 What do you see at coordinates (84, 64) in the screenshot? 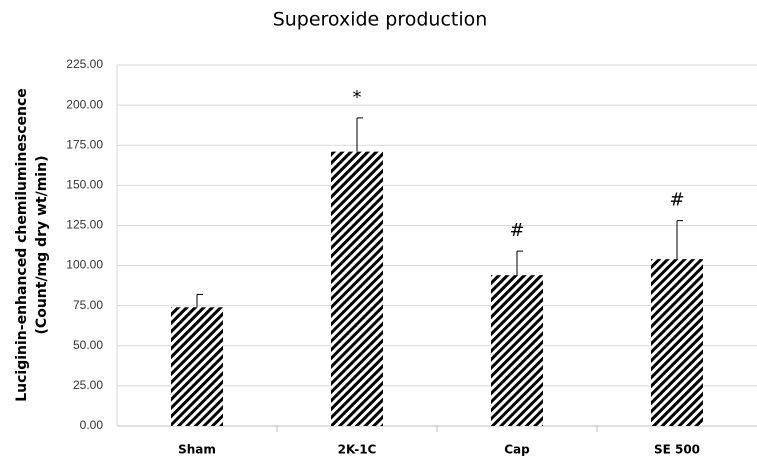
I see `y-tick-label: 225.00` at bounding box center [84, 64].